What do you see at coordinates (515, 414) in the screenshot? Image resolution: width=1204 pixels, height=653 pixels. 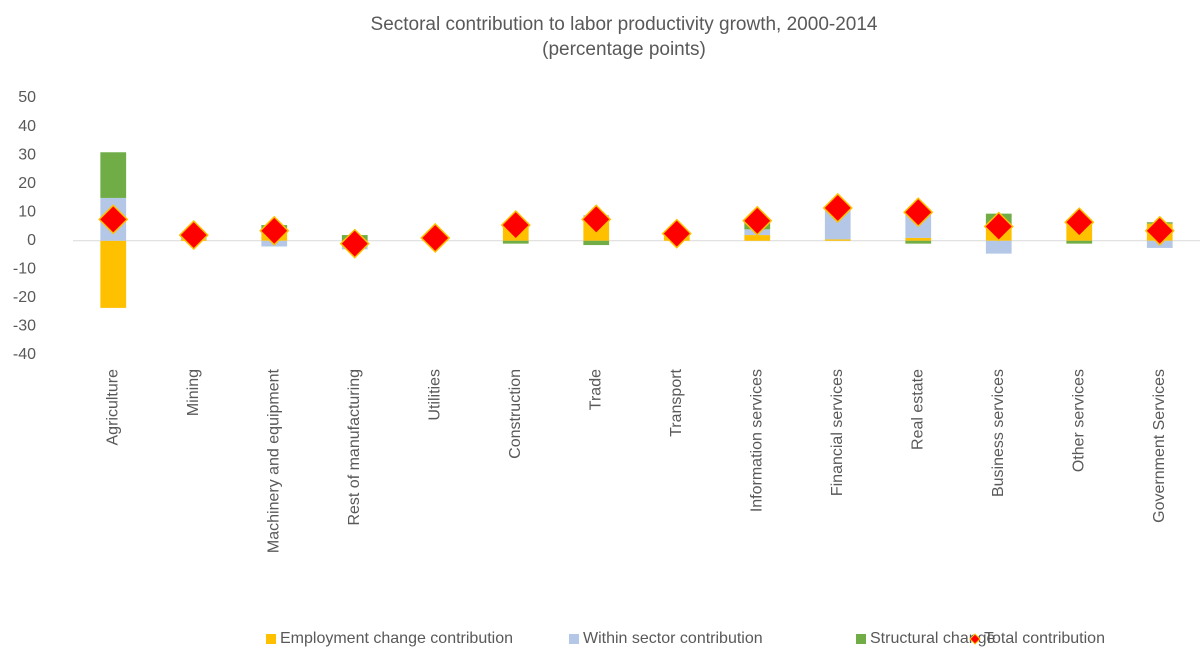 I see `x-tick-label: Construction` at bounding box center [515, 414].